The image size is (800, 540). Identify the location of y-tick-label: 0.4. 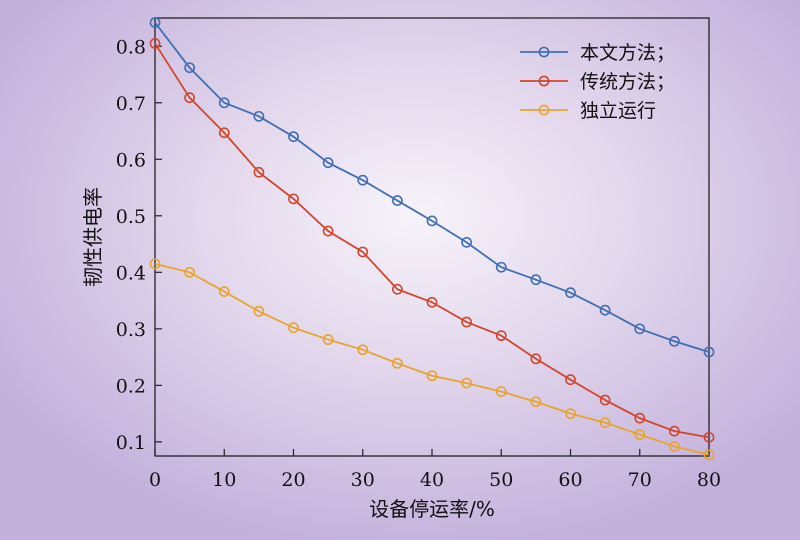
(131, 273).